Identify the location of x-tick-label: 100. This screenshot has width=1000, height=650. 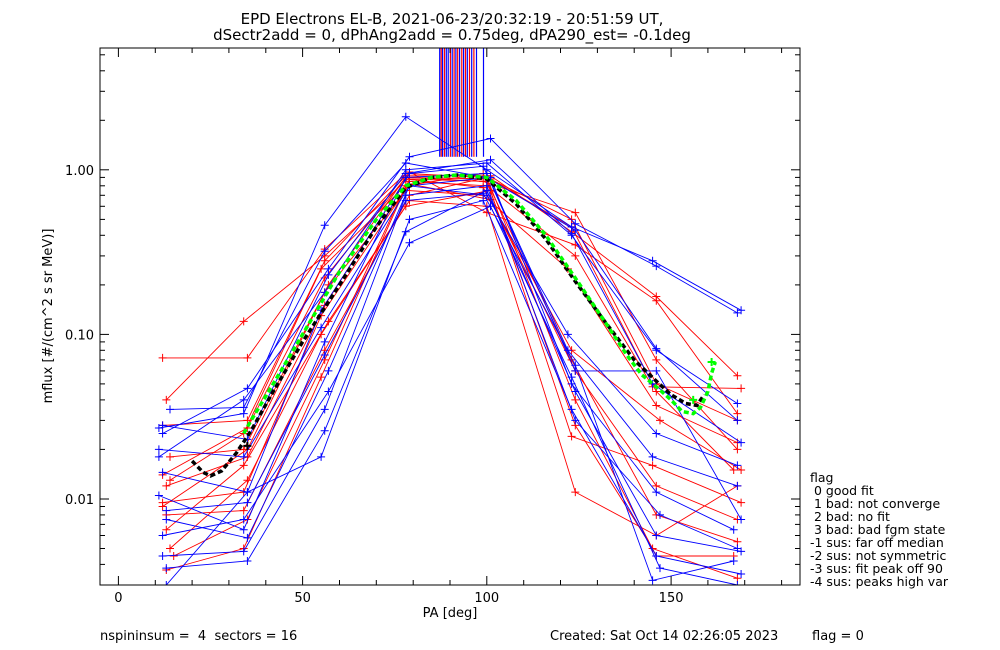
(486, 598).